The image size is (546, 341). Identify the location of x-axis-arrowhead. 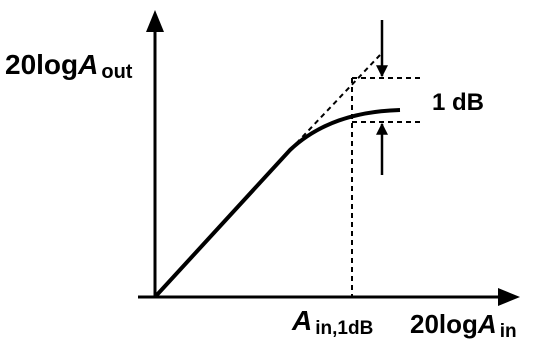
(509, 297).